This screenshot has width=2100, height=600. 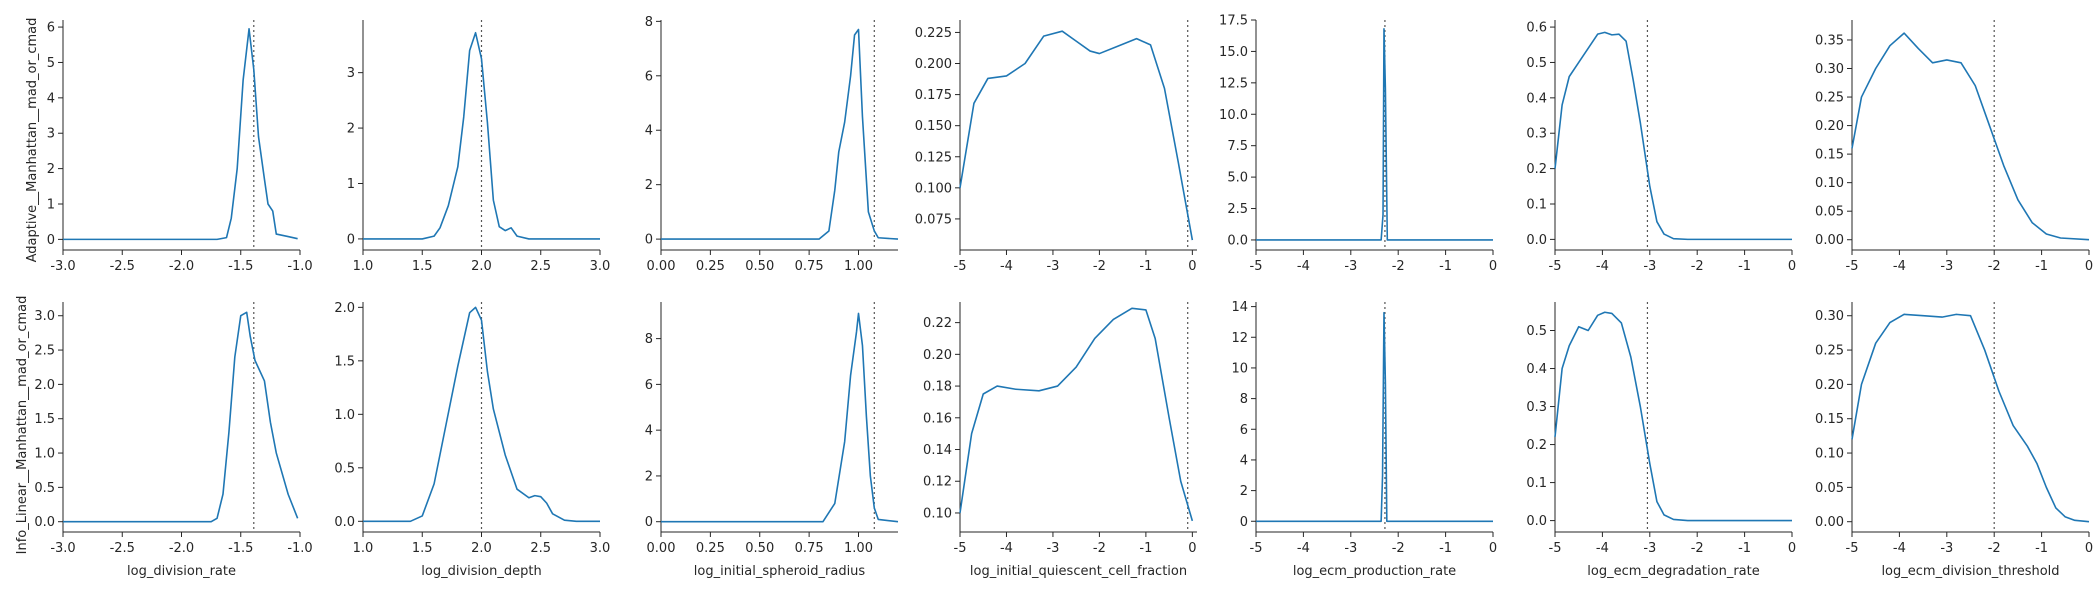 I want to click on y-tick-label: 0.1, so click(x=1536, y=483).